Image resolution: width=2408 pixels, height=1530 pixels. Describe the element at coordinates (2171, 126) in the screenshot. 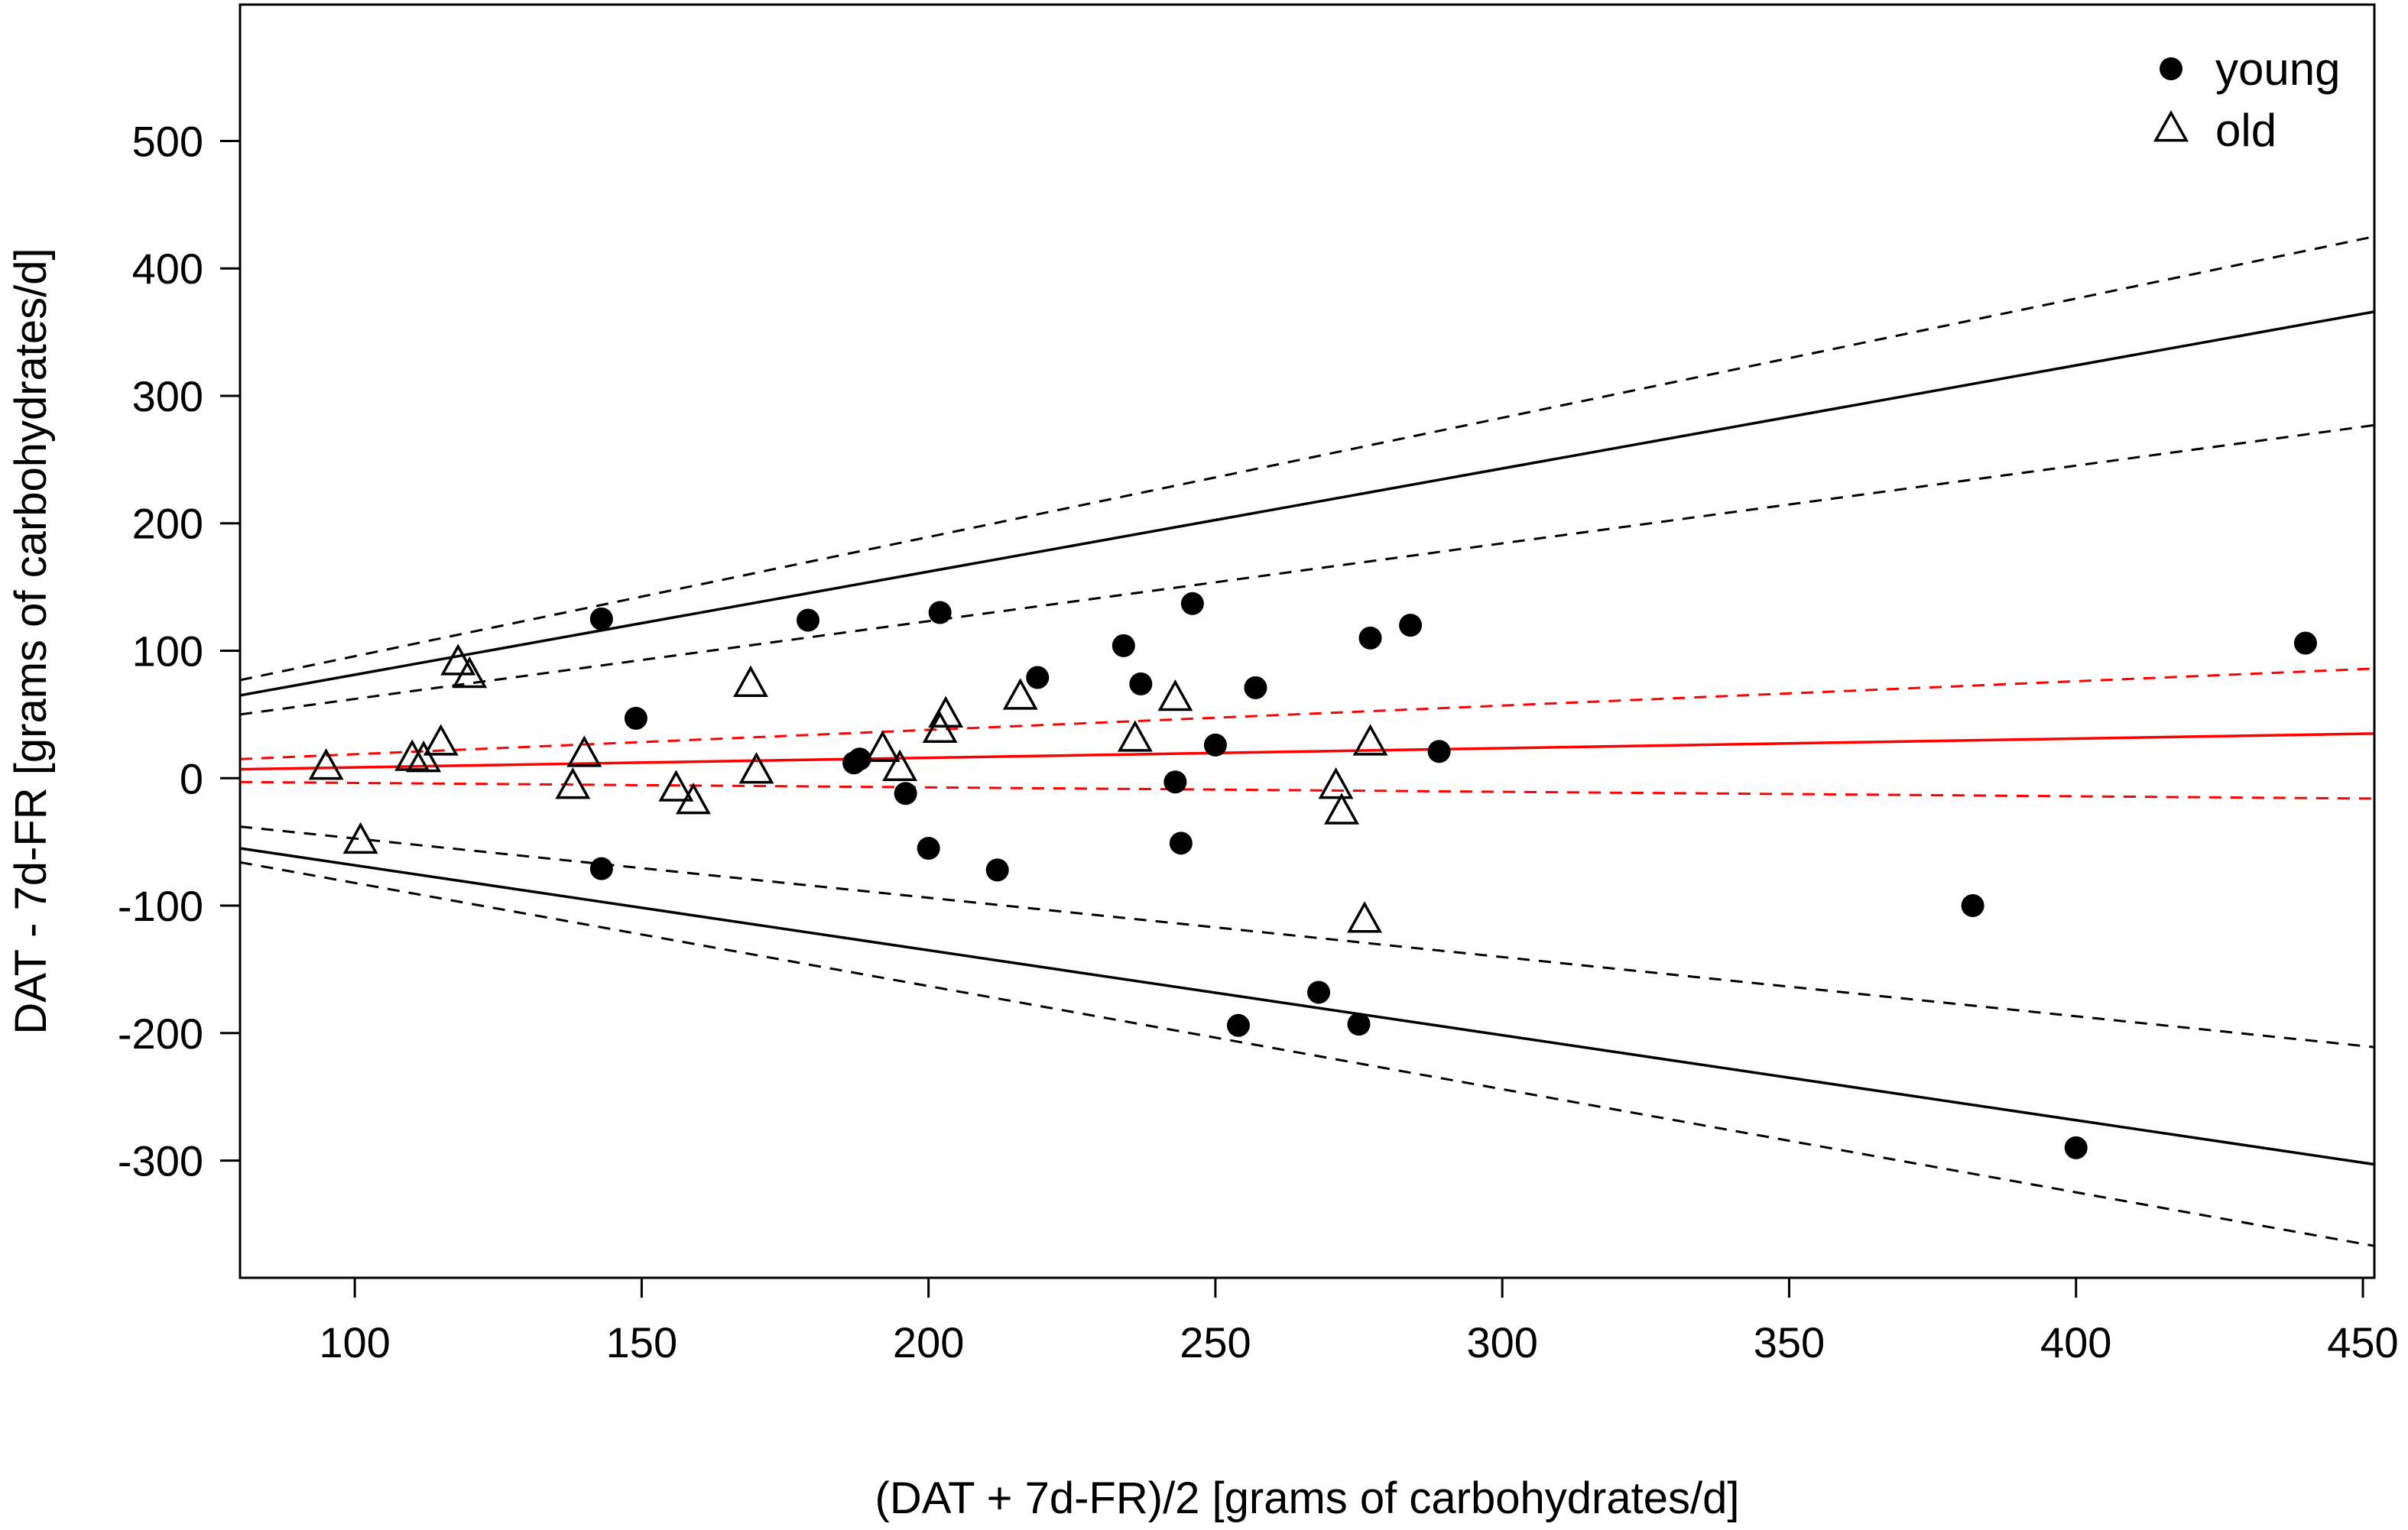

I see `legend-old-marker` at that location.